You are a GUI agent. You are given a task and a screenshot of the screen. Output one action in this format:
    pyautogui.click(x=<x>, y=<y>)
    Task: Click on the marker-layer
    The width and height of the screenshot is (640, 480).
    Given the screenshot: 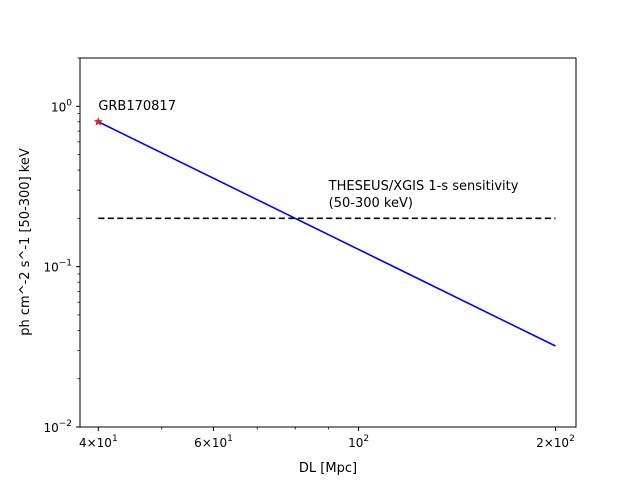 What is the action you would take?
    pyautogui.click(x=98, y=121)
    